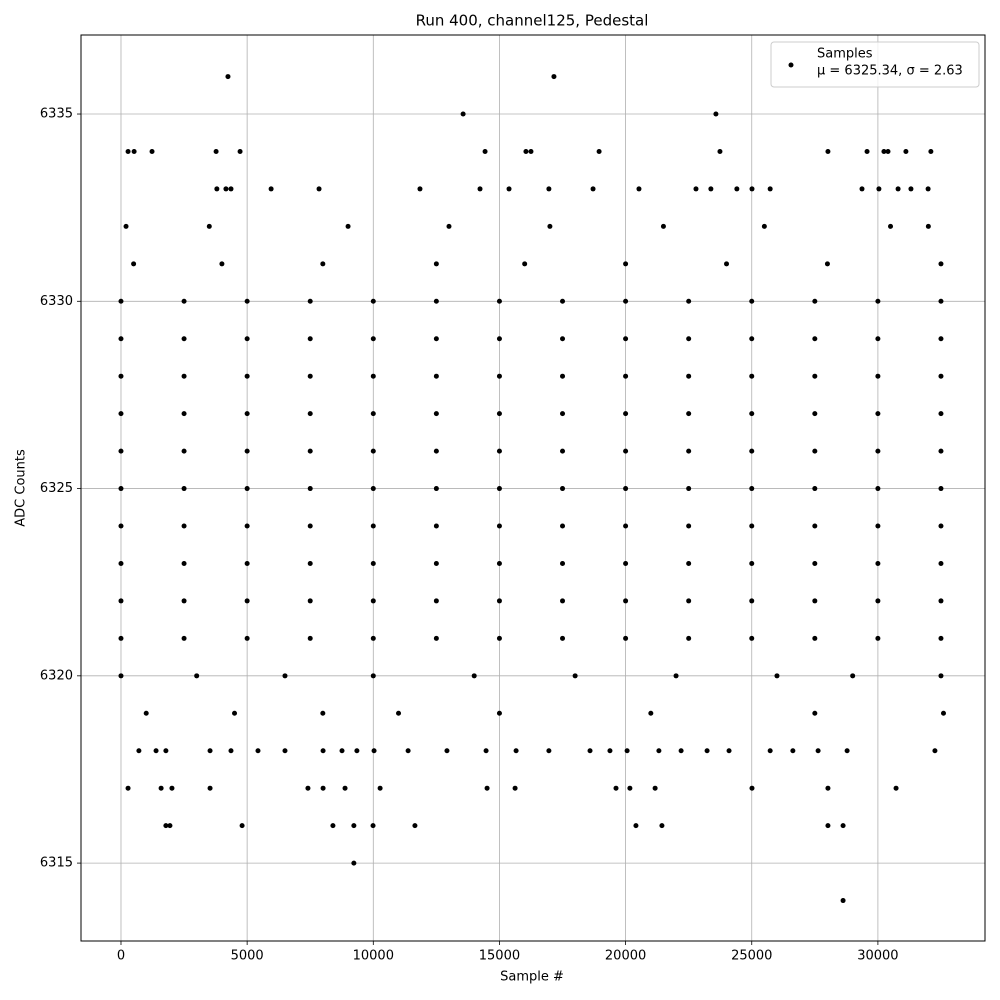 The height and width of the screenshot is (1000, 1000). What do you see at coordinates (247, 956) in the screenshot?
I see `x-tick-label: 5000` at bounding box center [247, 956].